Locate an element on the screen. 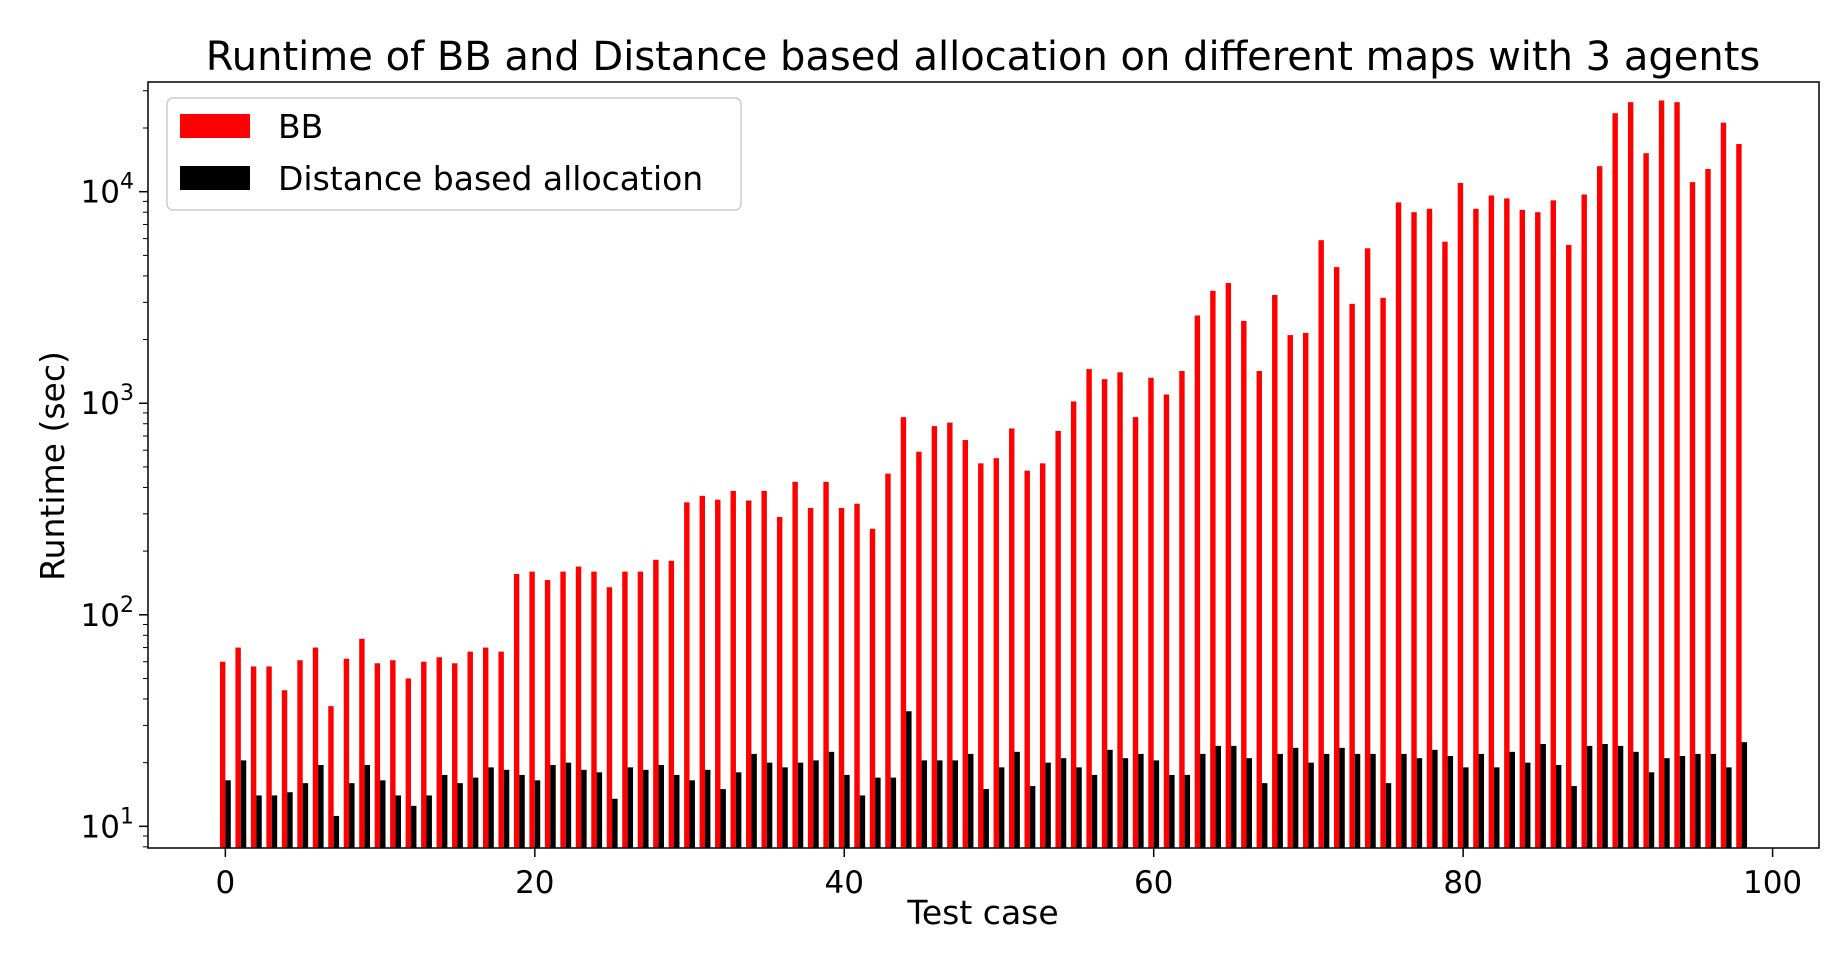  x-axis-label: Test case is located at coordinates (982, 912).